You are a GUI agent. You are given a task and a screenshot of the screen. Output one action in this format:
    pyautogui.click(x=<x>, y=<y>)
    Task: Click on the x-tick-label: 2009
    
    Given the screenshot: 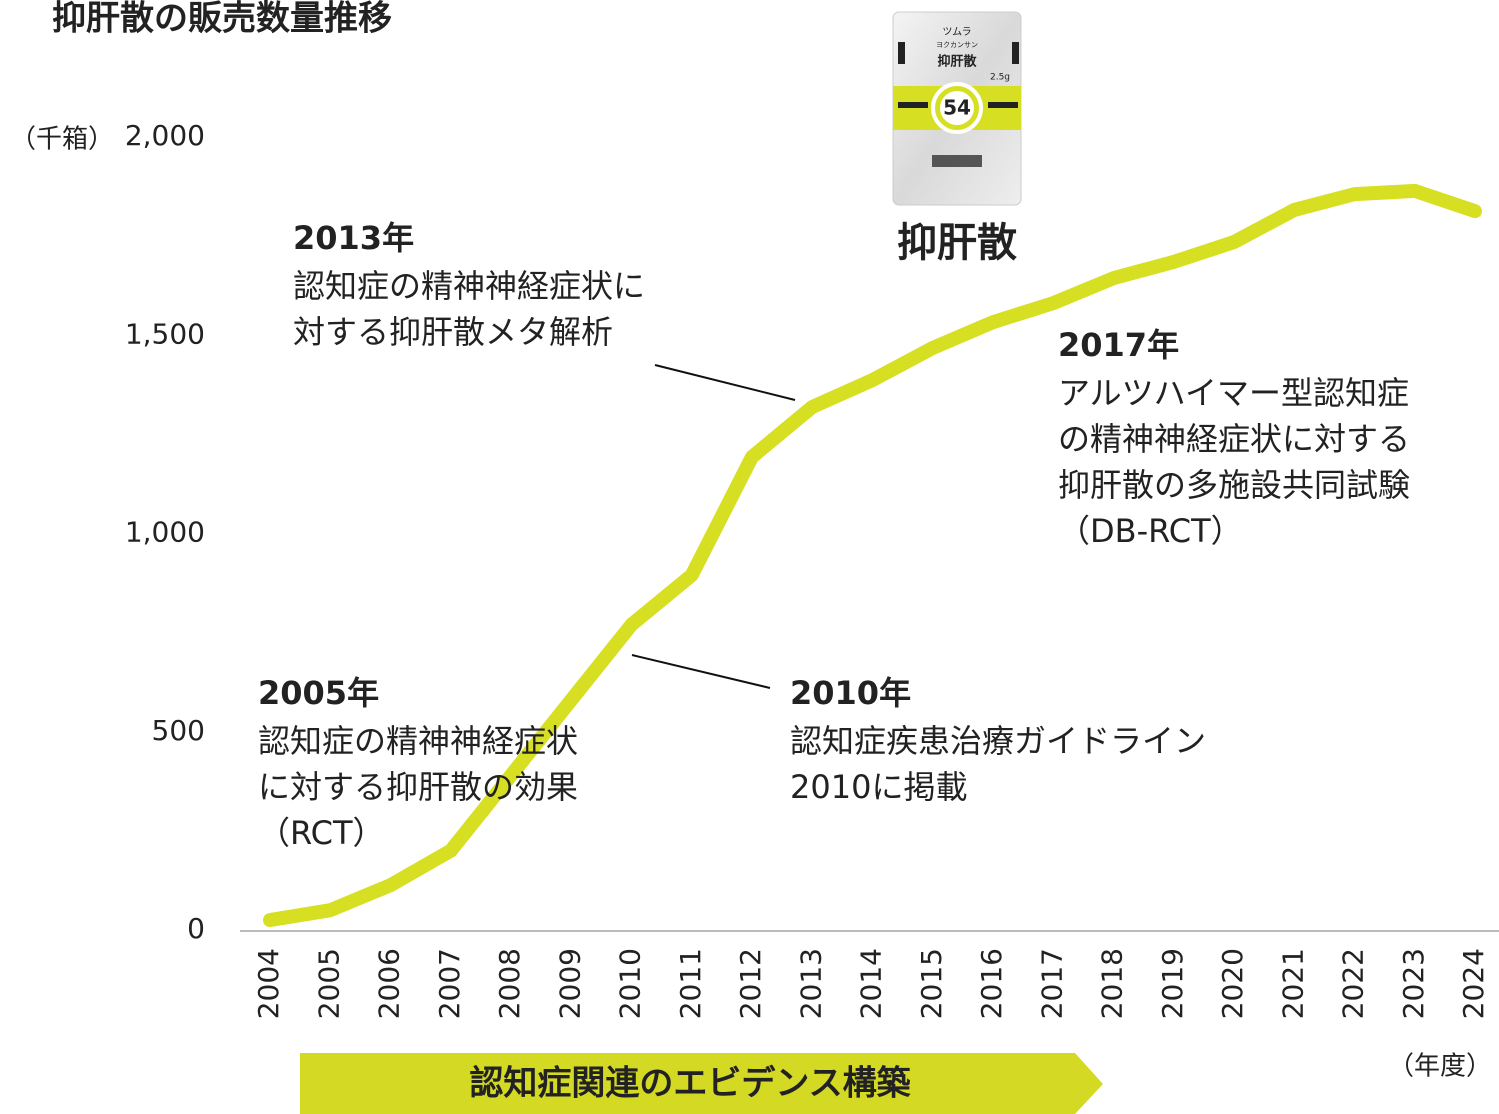 What is the action you would take?
    pyautogui.click(x=569, y=983)
    